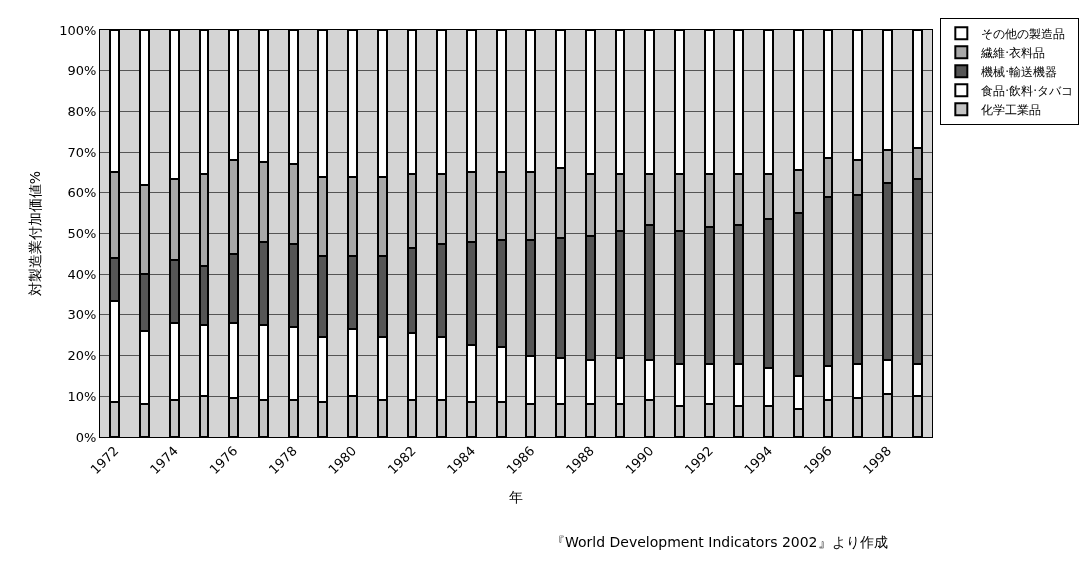 The width and height of the screenshot is (1091, 562). Describe the element at coordinates (82, 193) in the screenshot. I see `y-tick-label: 60%` at that location.